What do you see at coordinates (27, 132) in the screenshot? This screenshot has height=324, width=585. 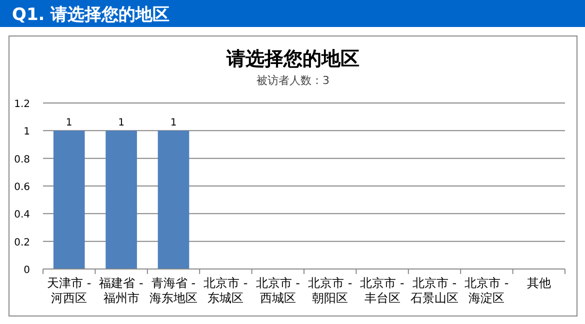 I see `y-tick-label: 1` at bounding box center [27, 132].